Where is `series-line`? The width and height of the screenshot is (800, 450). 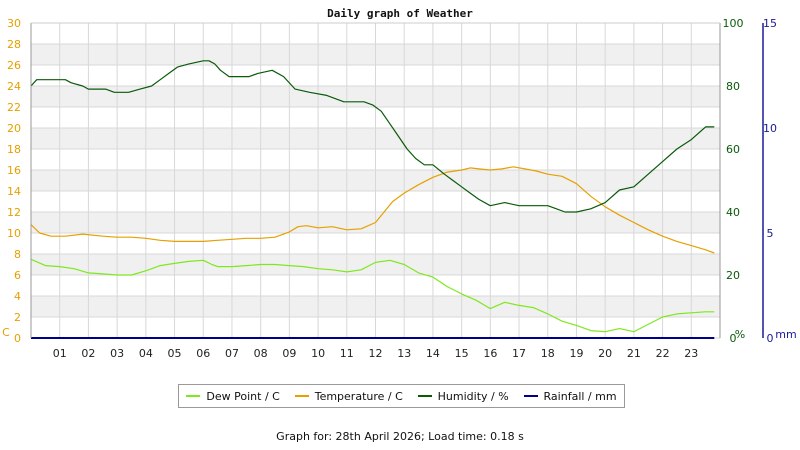
series-line is located at coordinates (372, 295).